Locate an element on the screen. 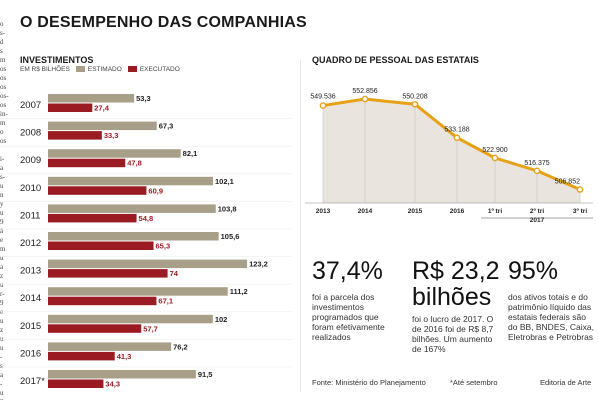 The height and width of the screenshot is (403, 598). area-point-label: 522.900 is located at coordinates (494, 150).